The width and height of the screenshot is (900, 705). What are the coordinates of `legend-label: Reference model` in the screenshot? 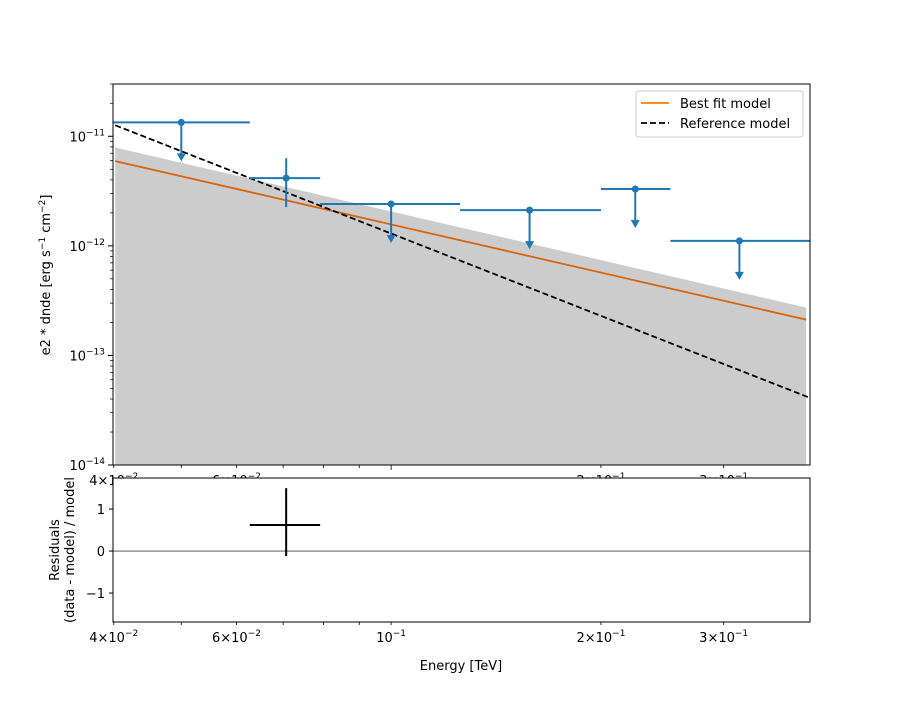 It's located at (735, 124).